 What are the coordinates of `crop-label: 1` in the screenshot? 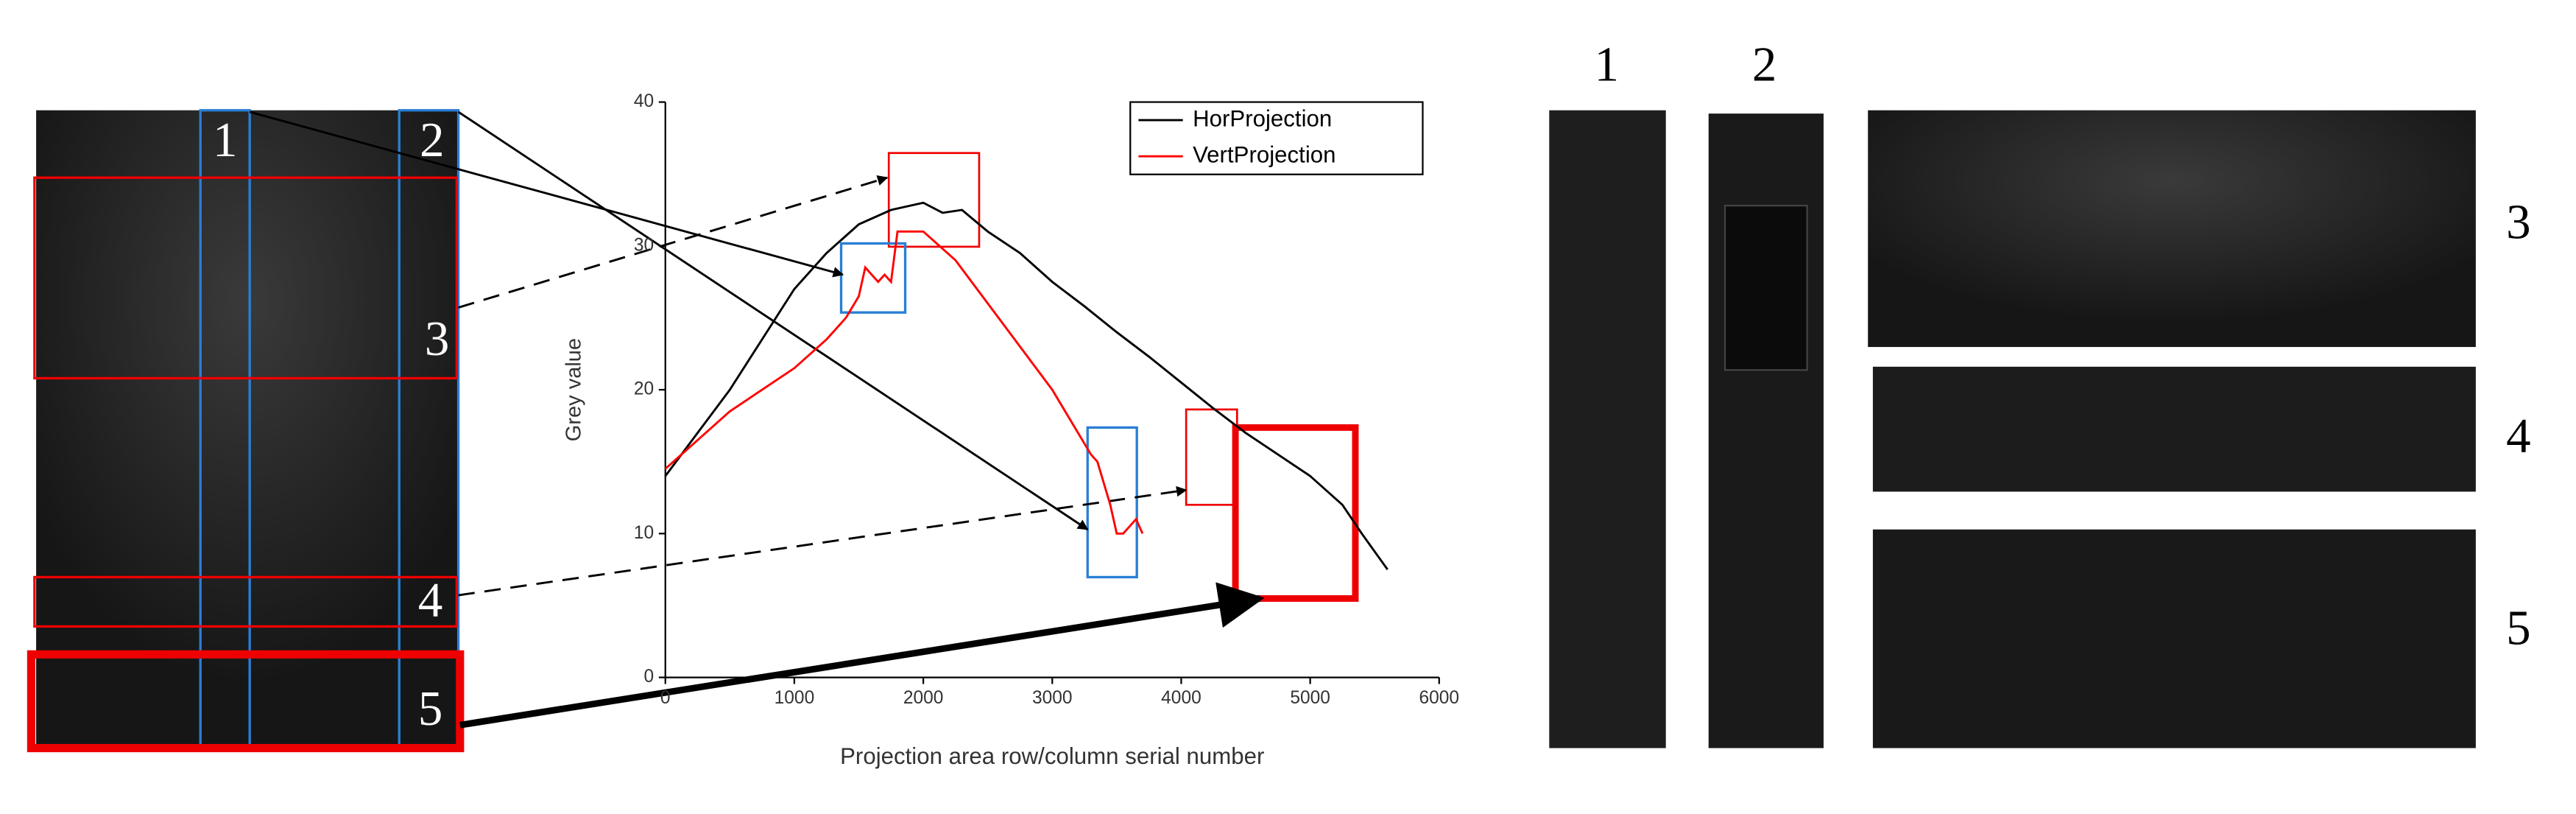 It's located at (1607, 64).